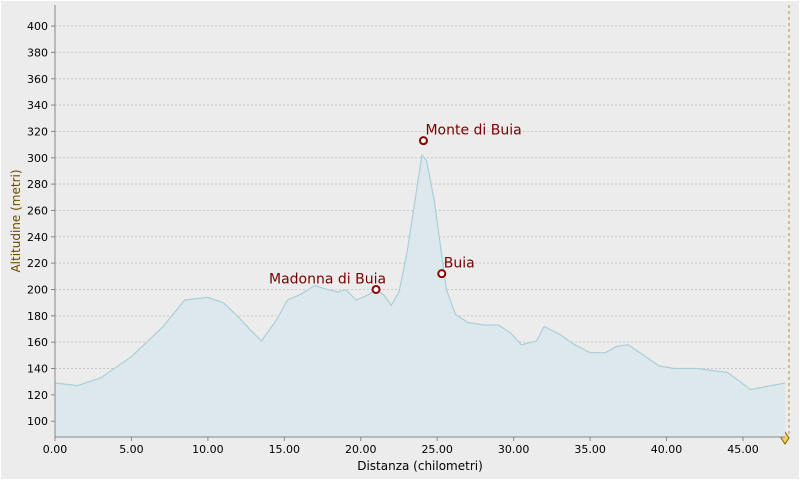 The height and width of the screenshot is (480, 800). Describe the element at coordinates (37, 131) in the screenshot. I see `y-tick-label: 320` at that location.